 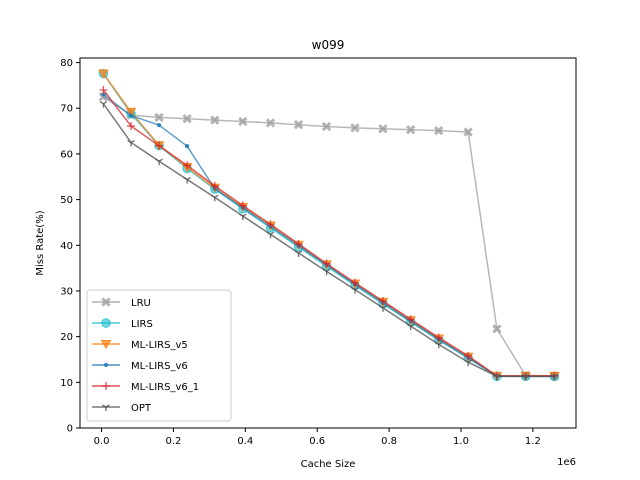 I want to click on x-tick-label: 0.0, so click(x=102, y=441).